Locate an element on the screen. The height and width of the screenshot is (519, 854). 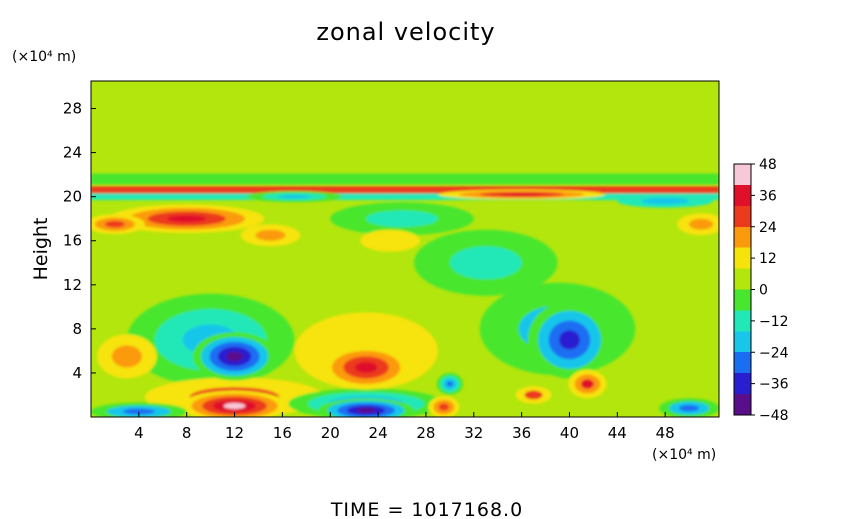
colorbar-tick-label: −12 is located at coordinates (774, 322).